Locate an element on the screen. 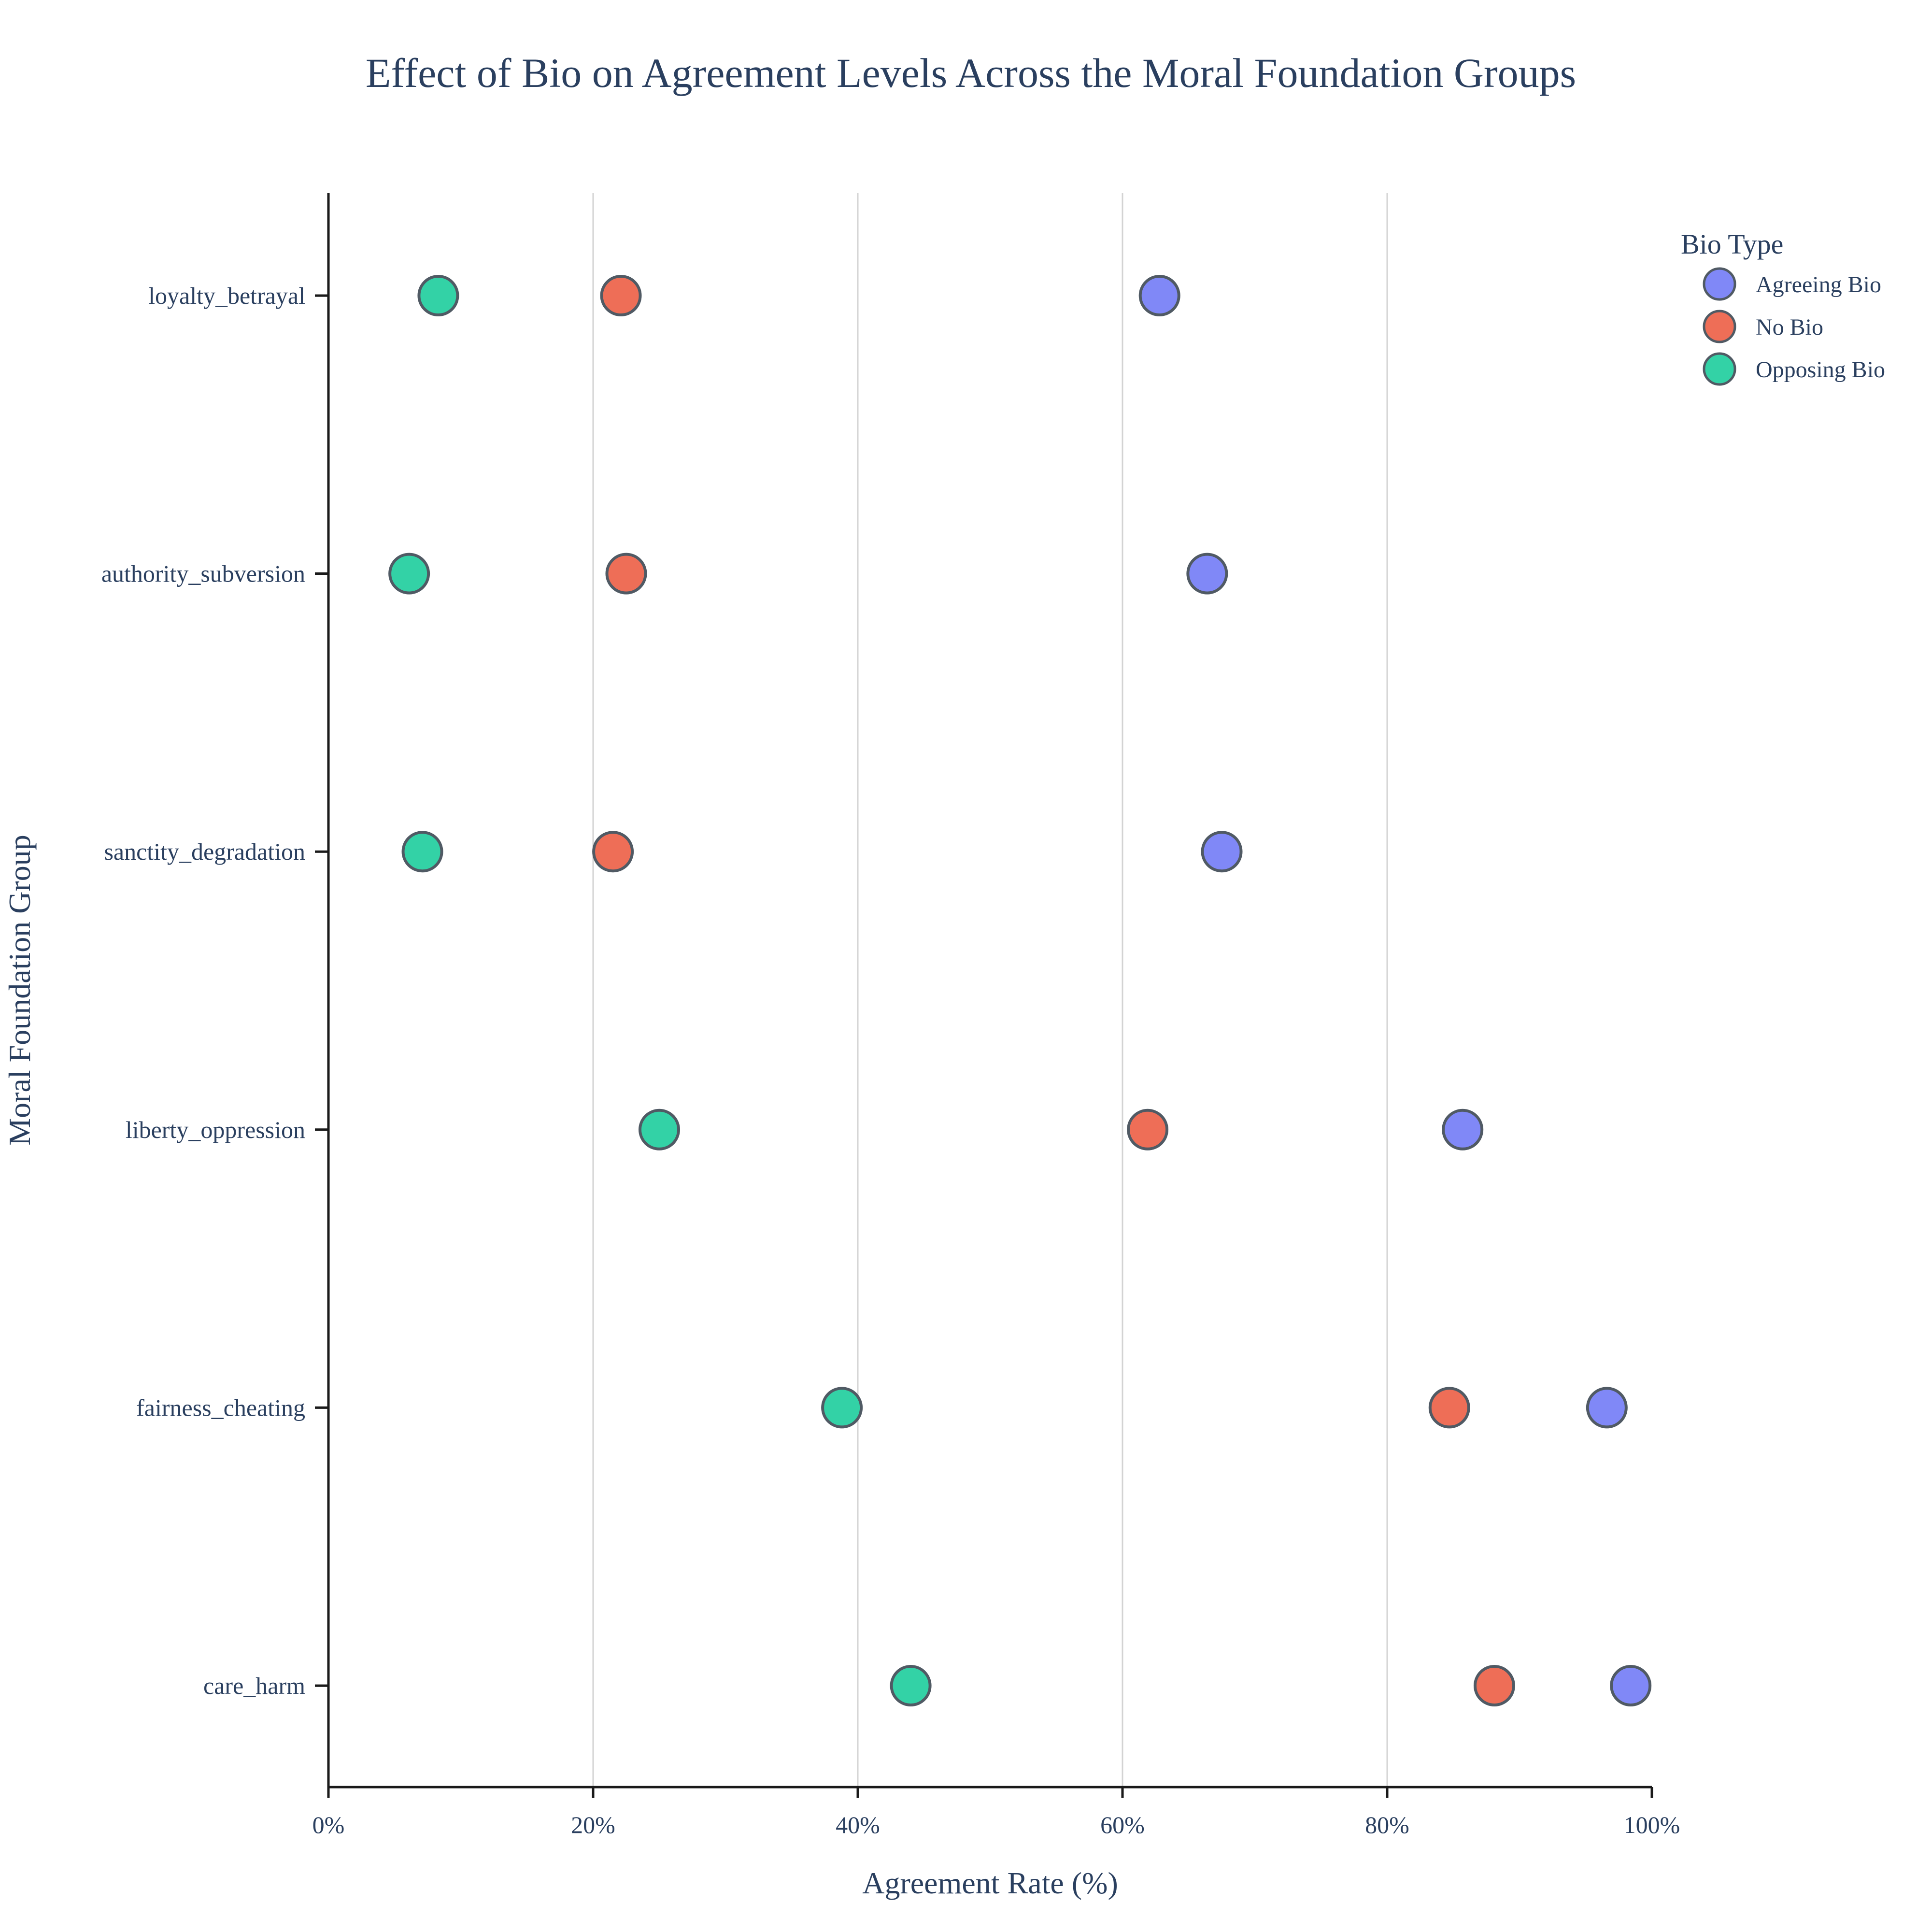  x-axis-title: Agreement Rate (%) is located at coordinates (990, 1883).